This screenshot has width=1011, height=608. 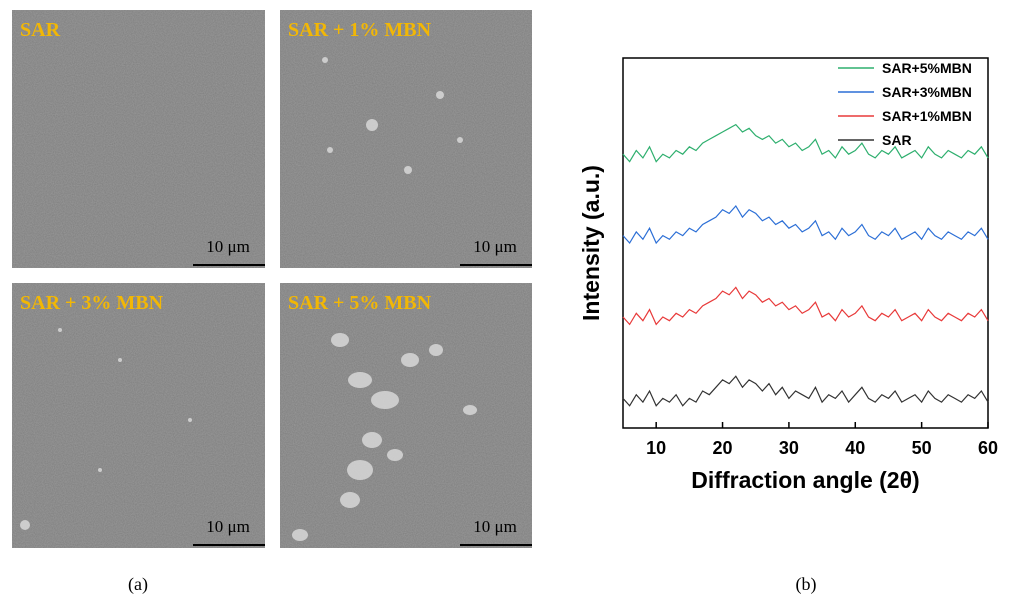 I want to click on sem-label: SAR + 1% MBN, so click(x=360, y=30).